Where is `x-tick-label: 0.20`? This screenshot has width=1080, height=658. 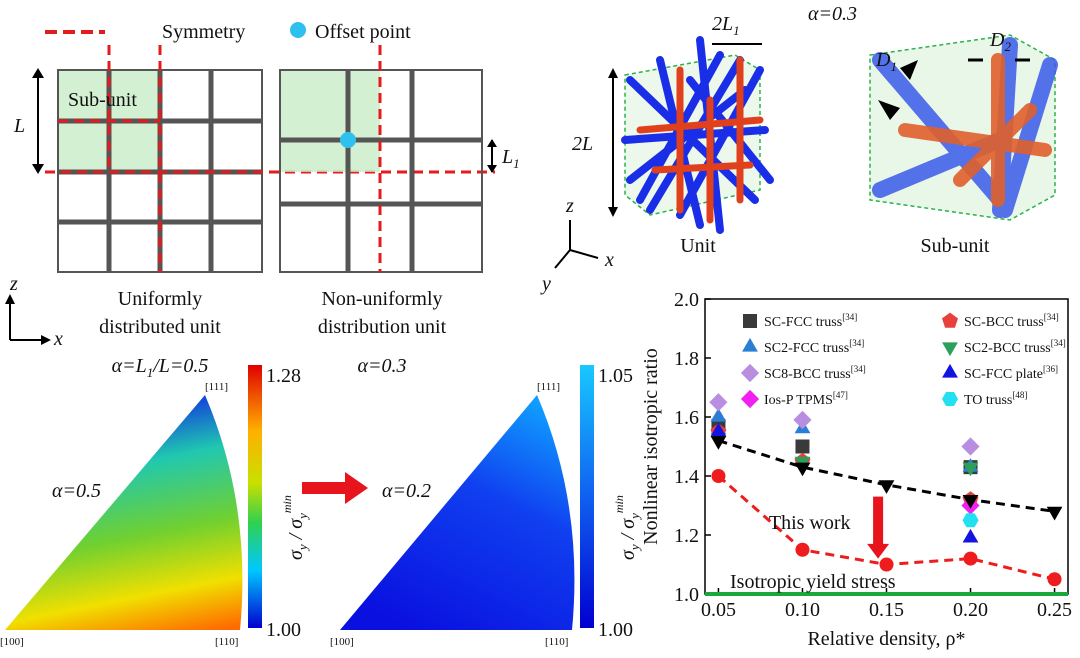 x-tick-label: 0.20 is located at coordinates (970, 610).